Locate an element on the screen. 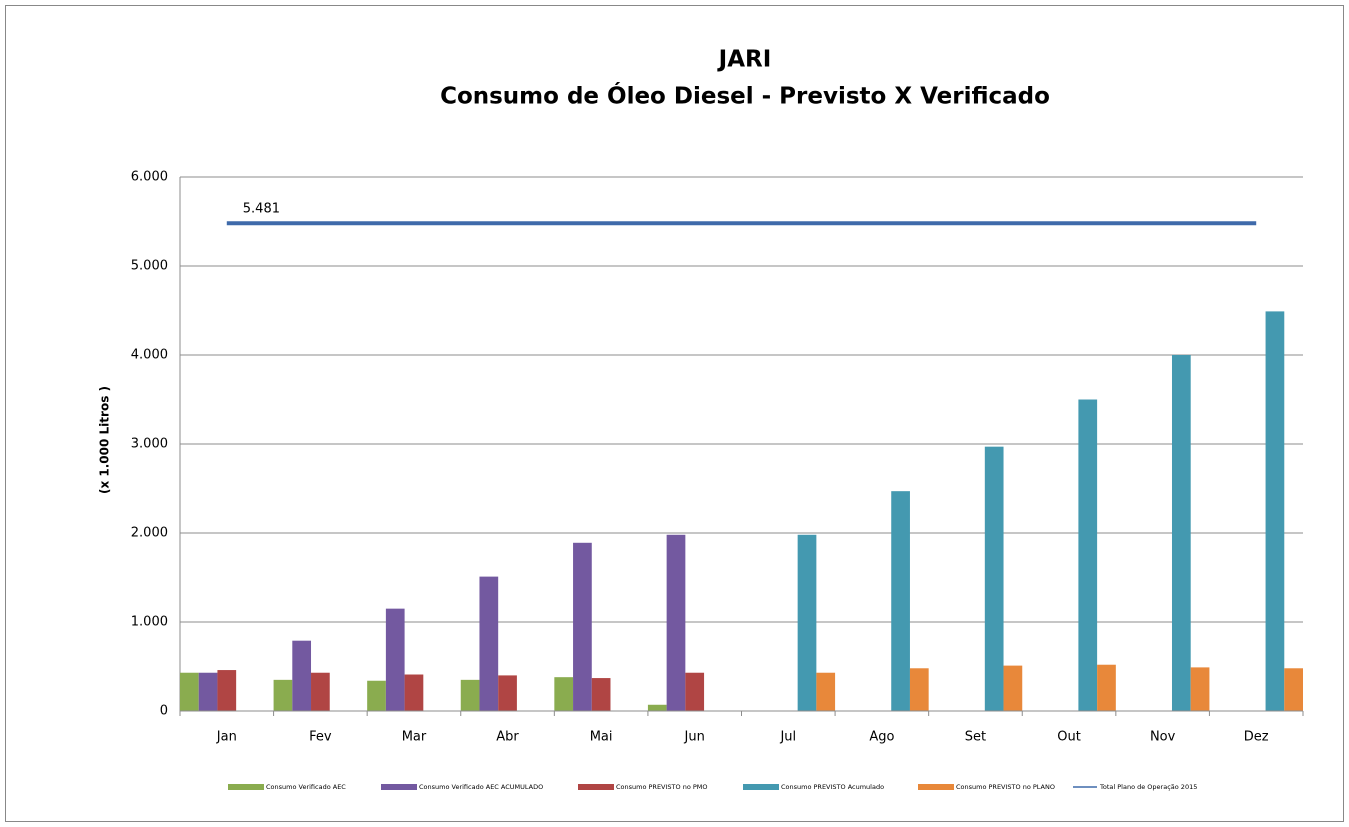 The height and width of the screenshot is (827, 1349). x-tick-label: Mai is located at coordinates (601, 737).